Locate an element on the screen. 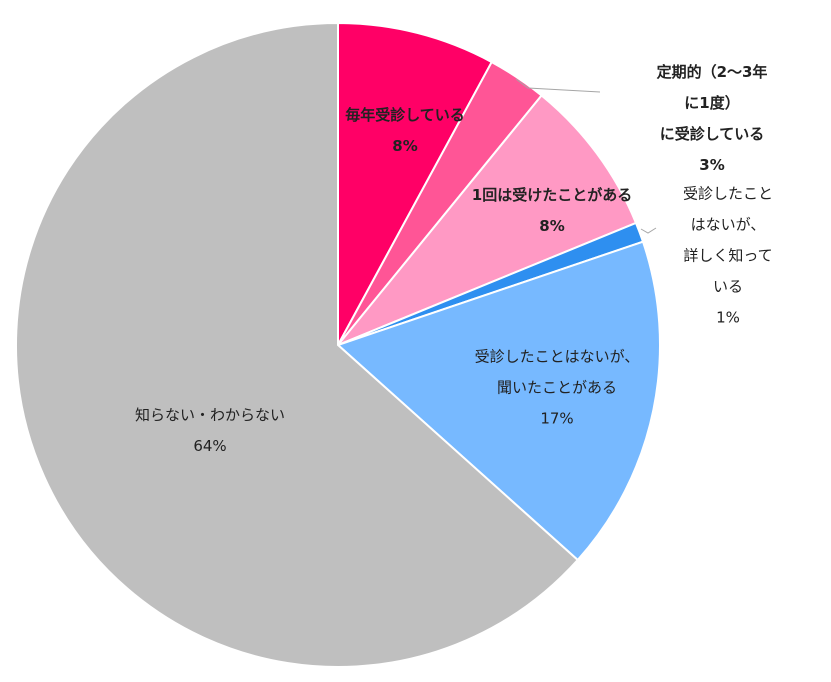 Image resolution: width=831 pixels, height=682 pixels. category-label: 受診したことはないが、 詳しく知っている is located at coordinates (727, 240).